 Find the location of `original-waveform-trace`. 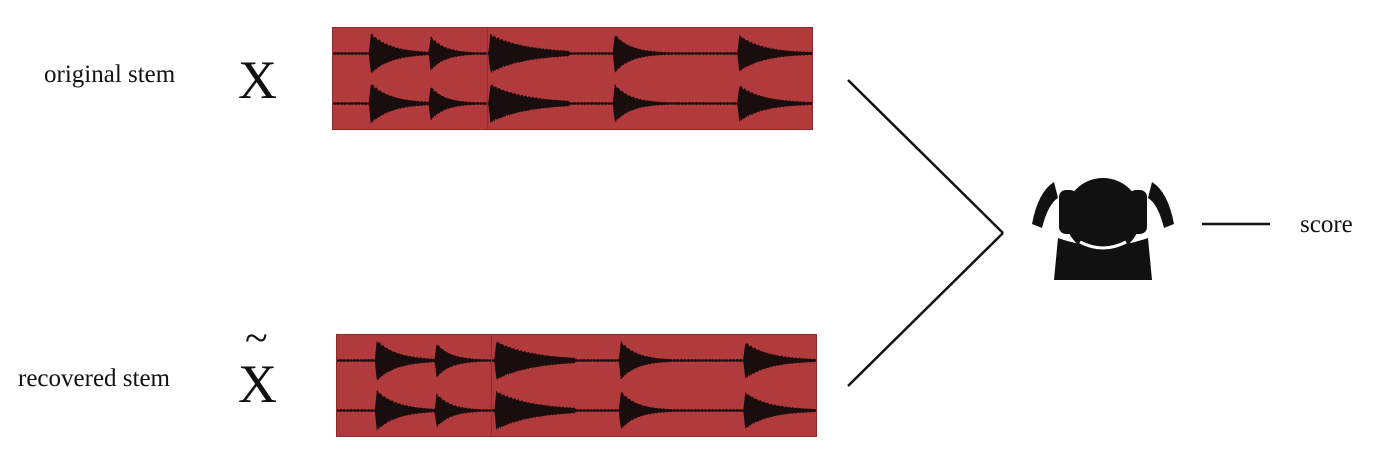

original-waveform-trace is located at coordinates (572, 78).